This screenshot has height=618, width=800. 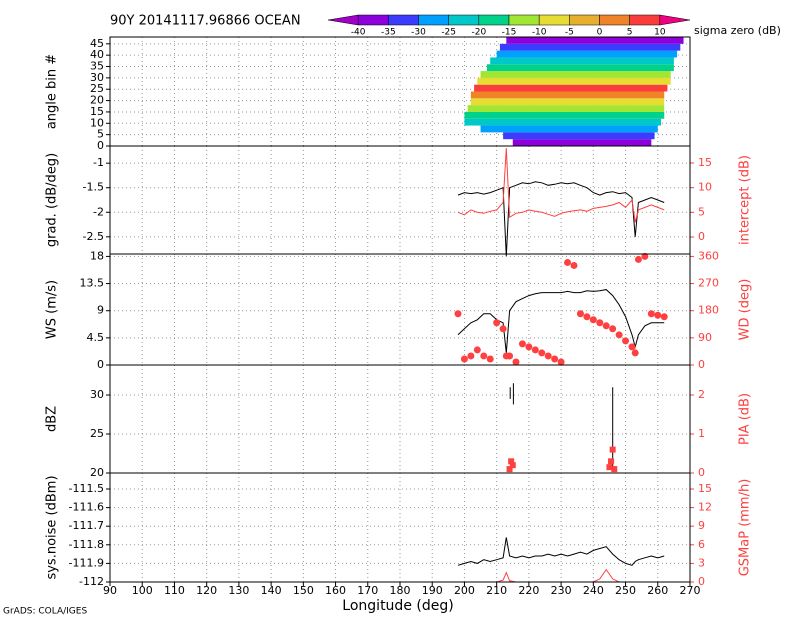 I want to click on colorbar-label: -40, so click(x=358, y=33).